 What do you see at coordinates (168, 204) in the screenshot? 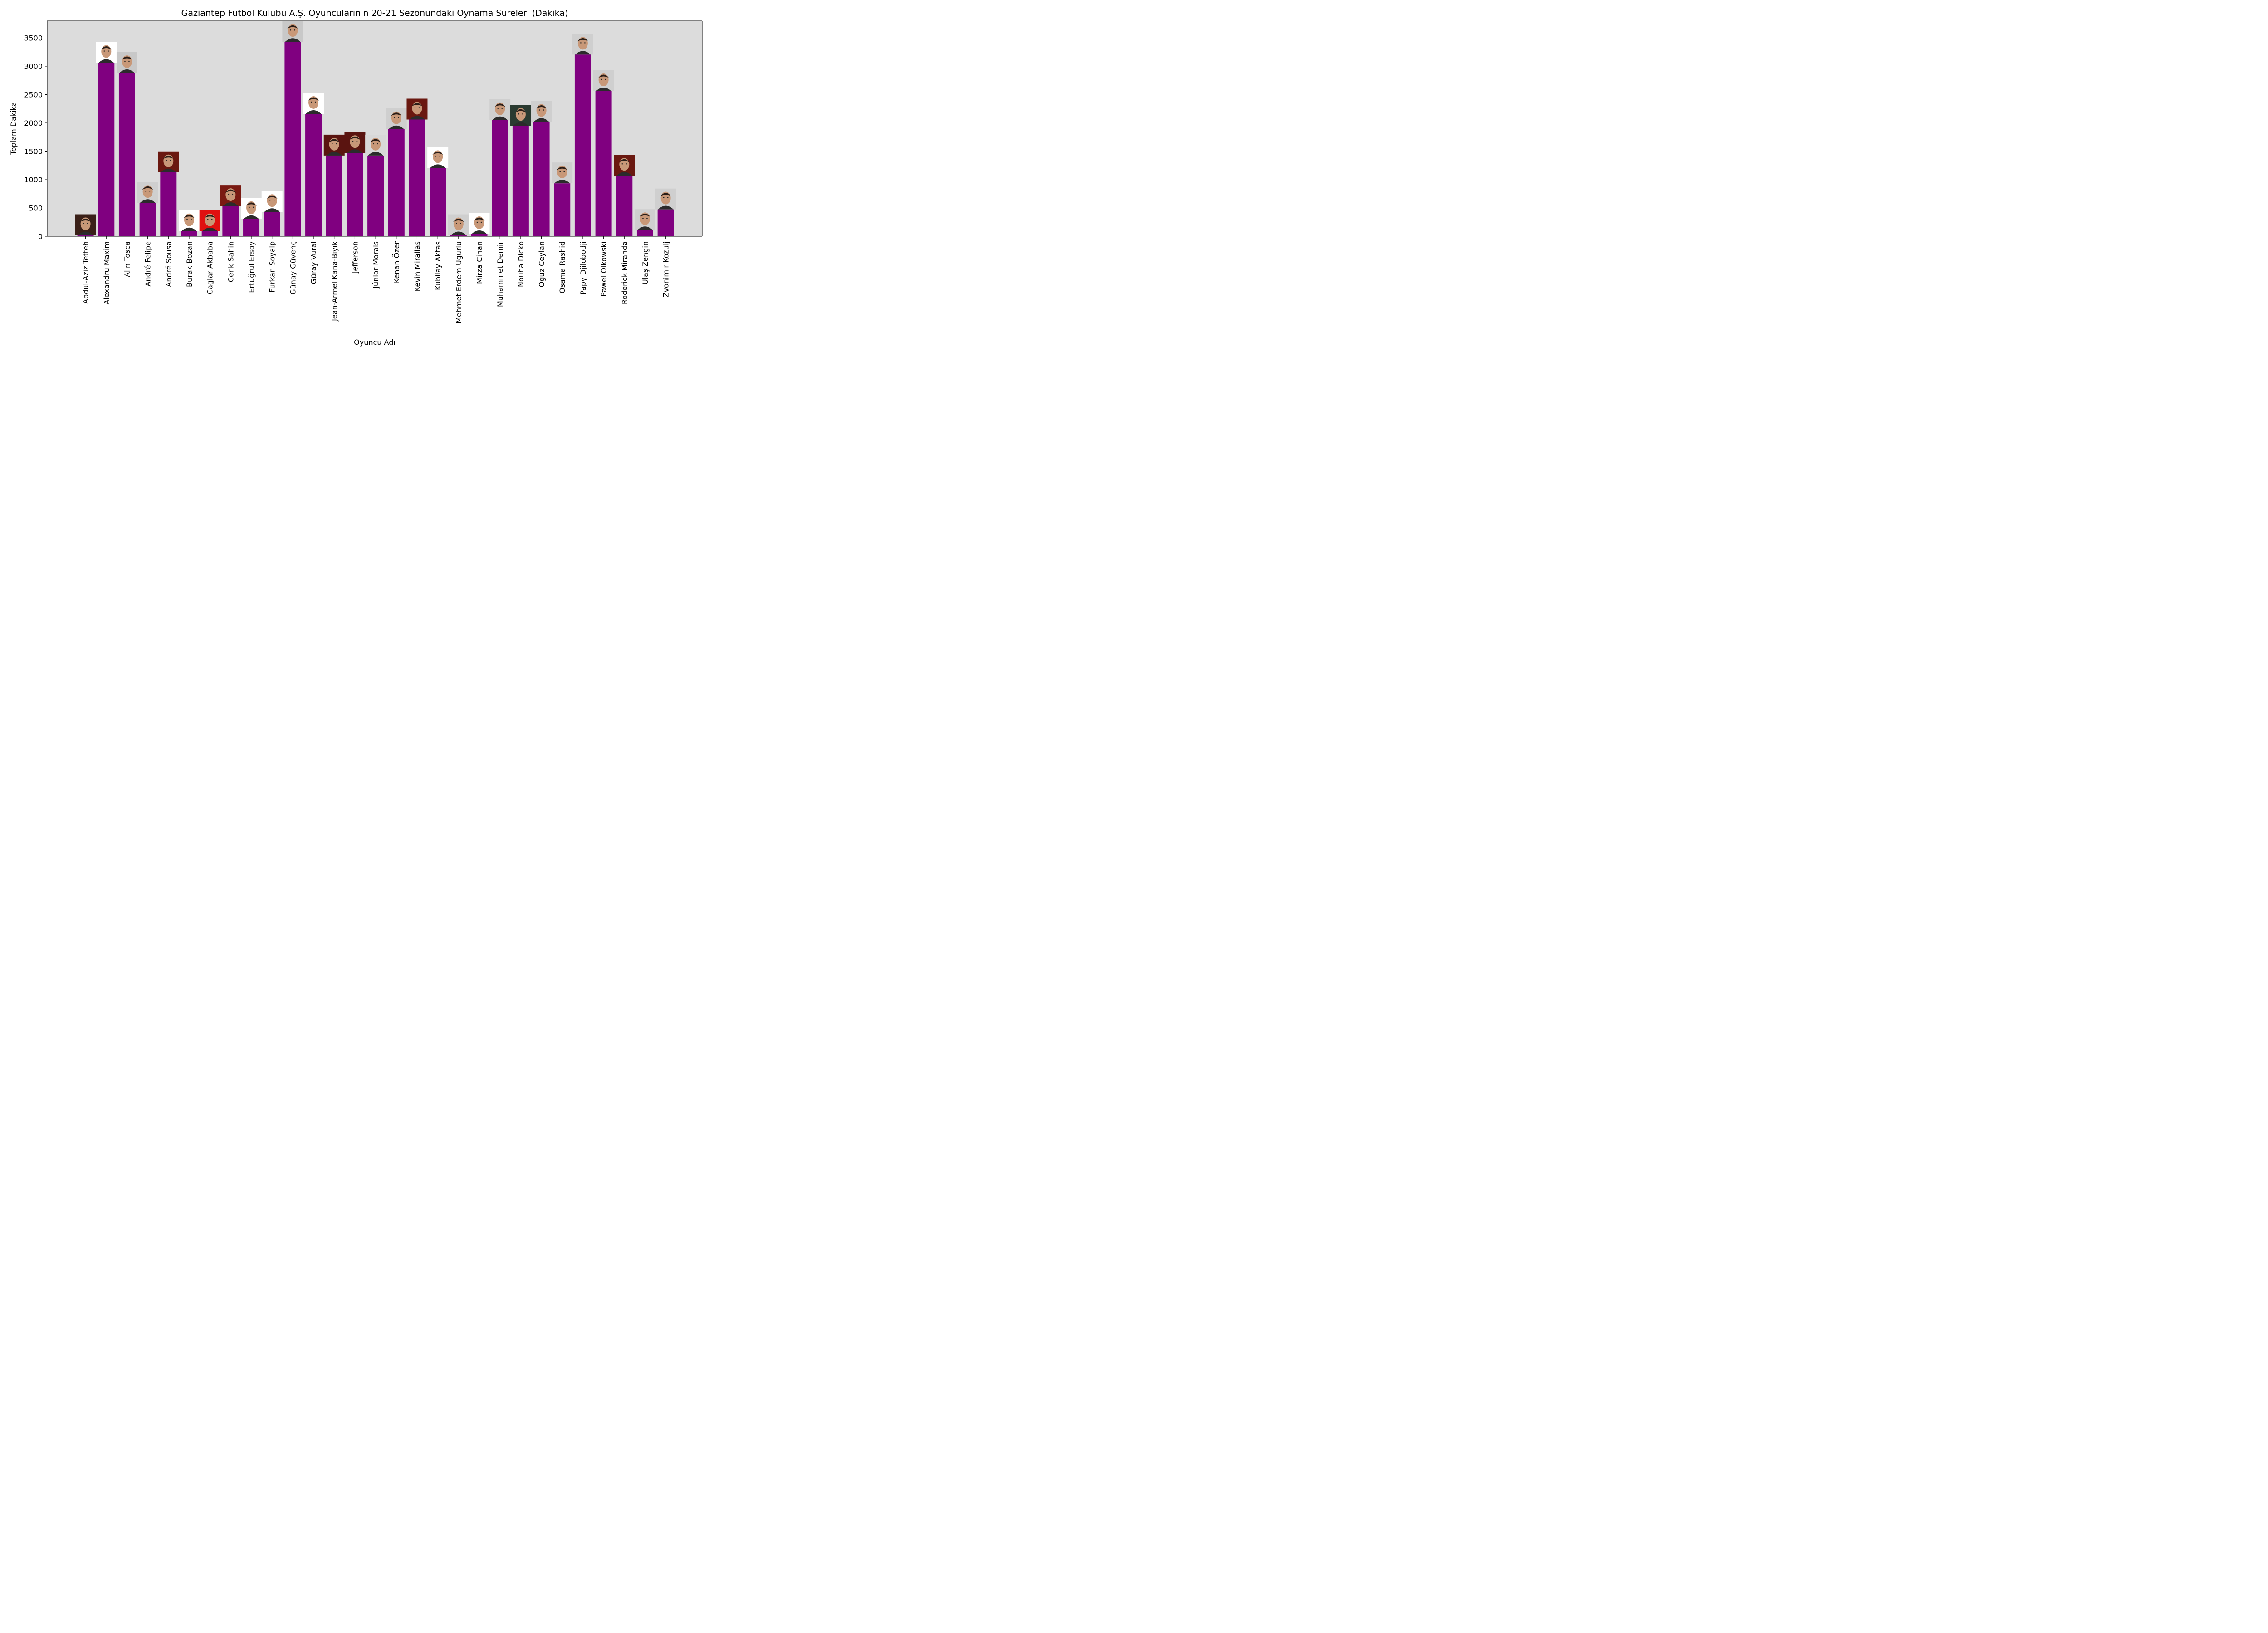
I see `bar-andr-sousa` at bounding box center [168, 204].